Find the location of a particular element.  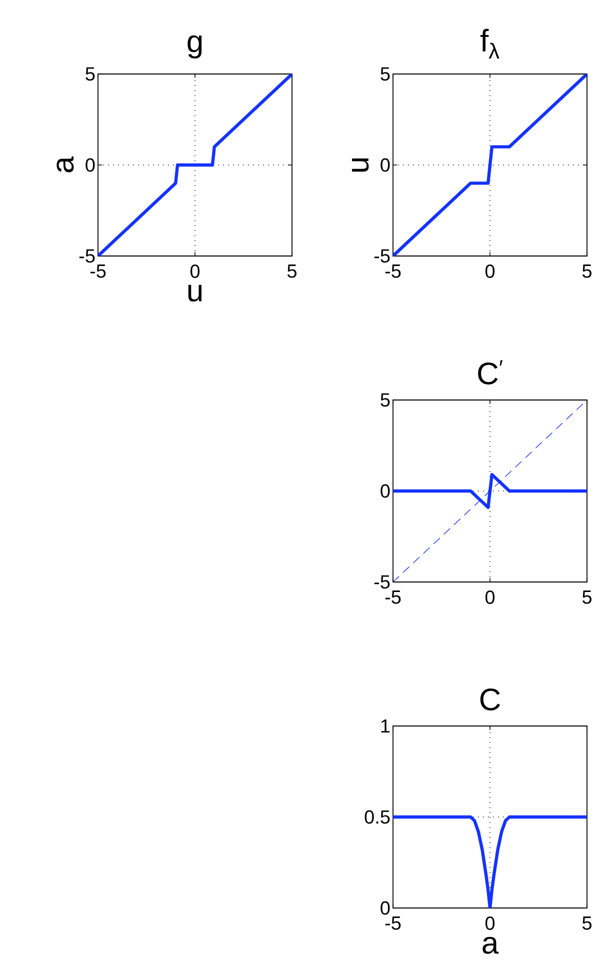

y-tick-label: 1 is located at coordinates (385, 726).